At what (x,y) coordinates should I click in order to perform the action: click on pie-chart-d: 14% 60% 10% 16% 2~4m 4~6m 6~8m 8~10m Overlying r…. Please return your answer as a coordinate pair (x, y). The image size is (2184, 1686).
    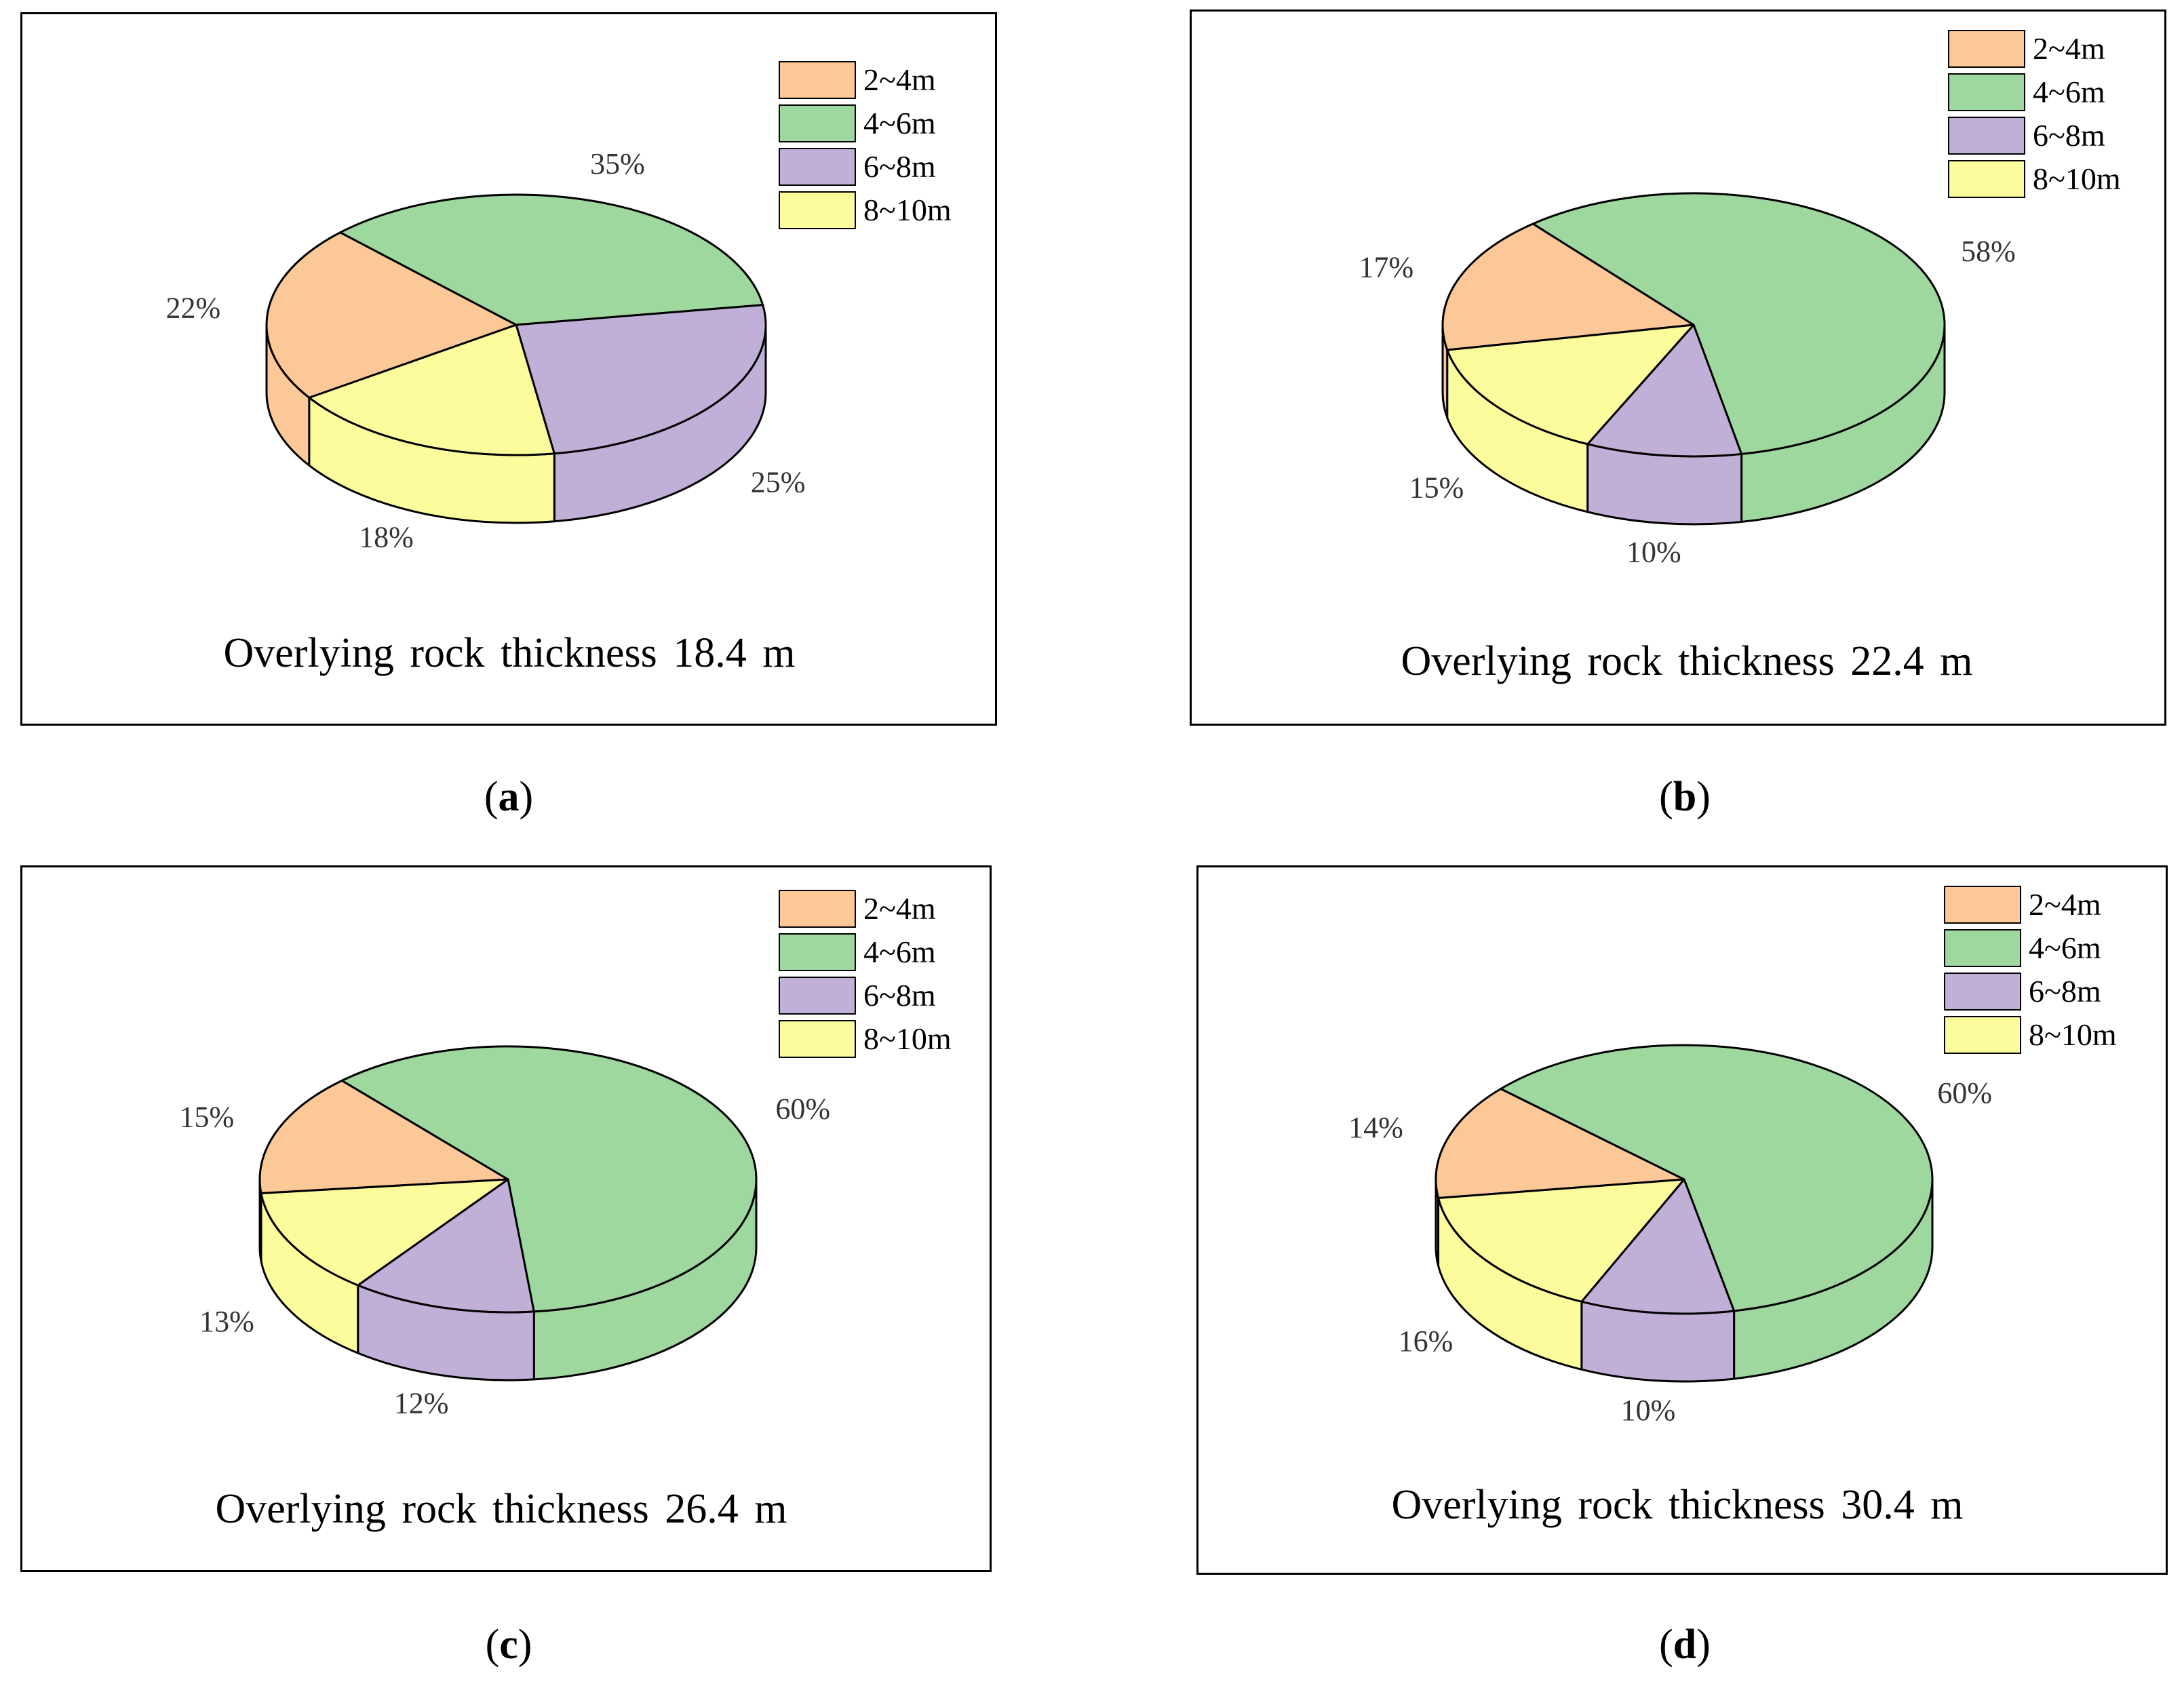
    Looking at the image, I should click on (1732, 1207).